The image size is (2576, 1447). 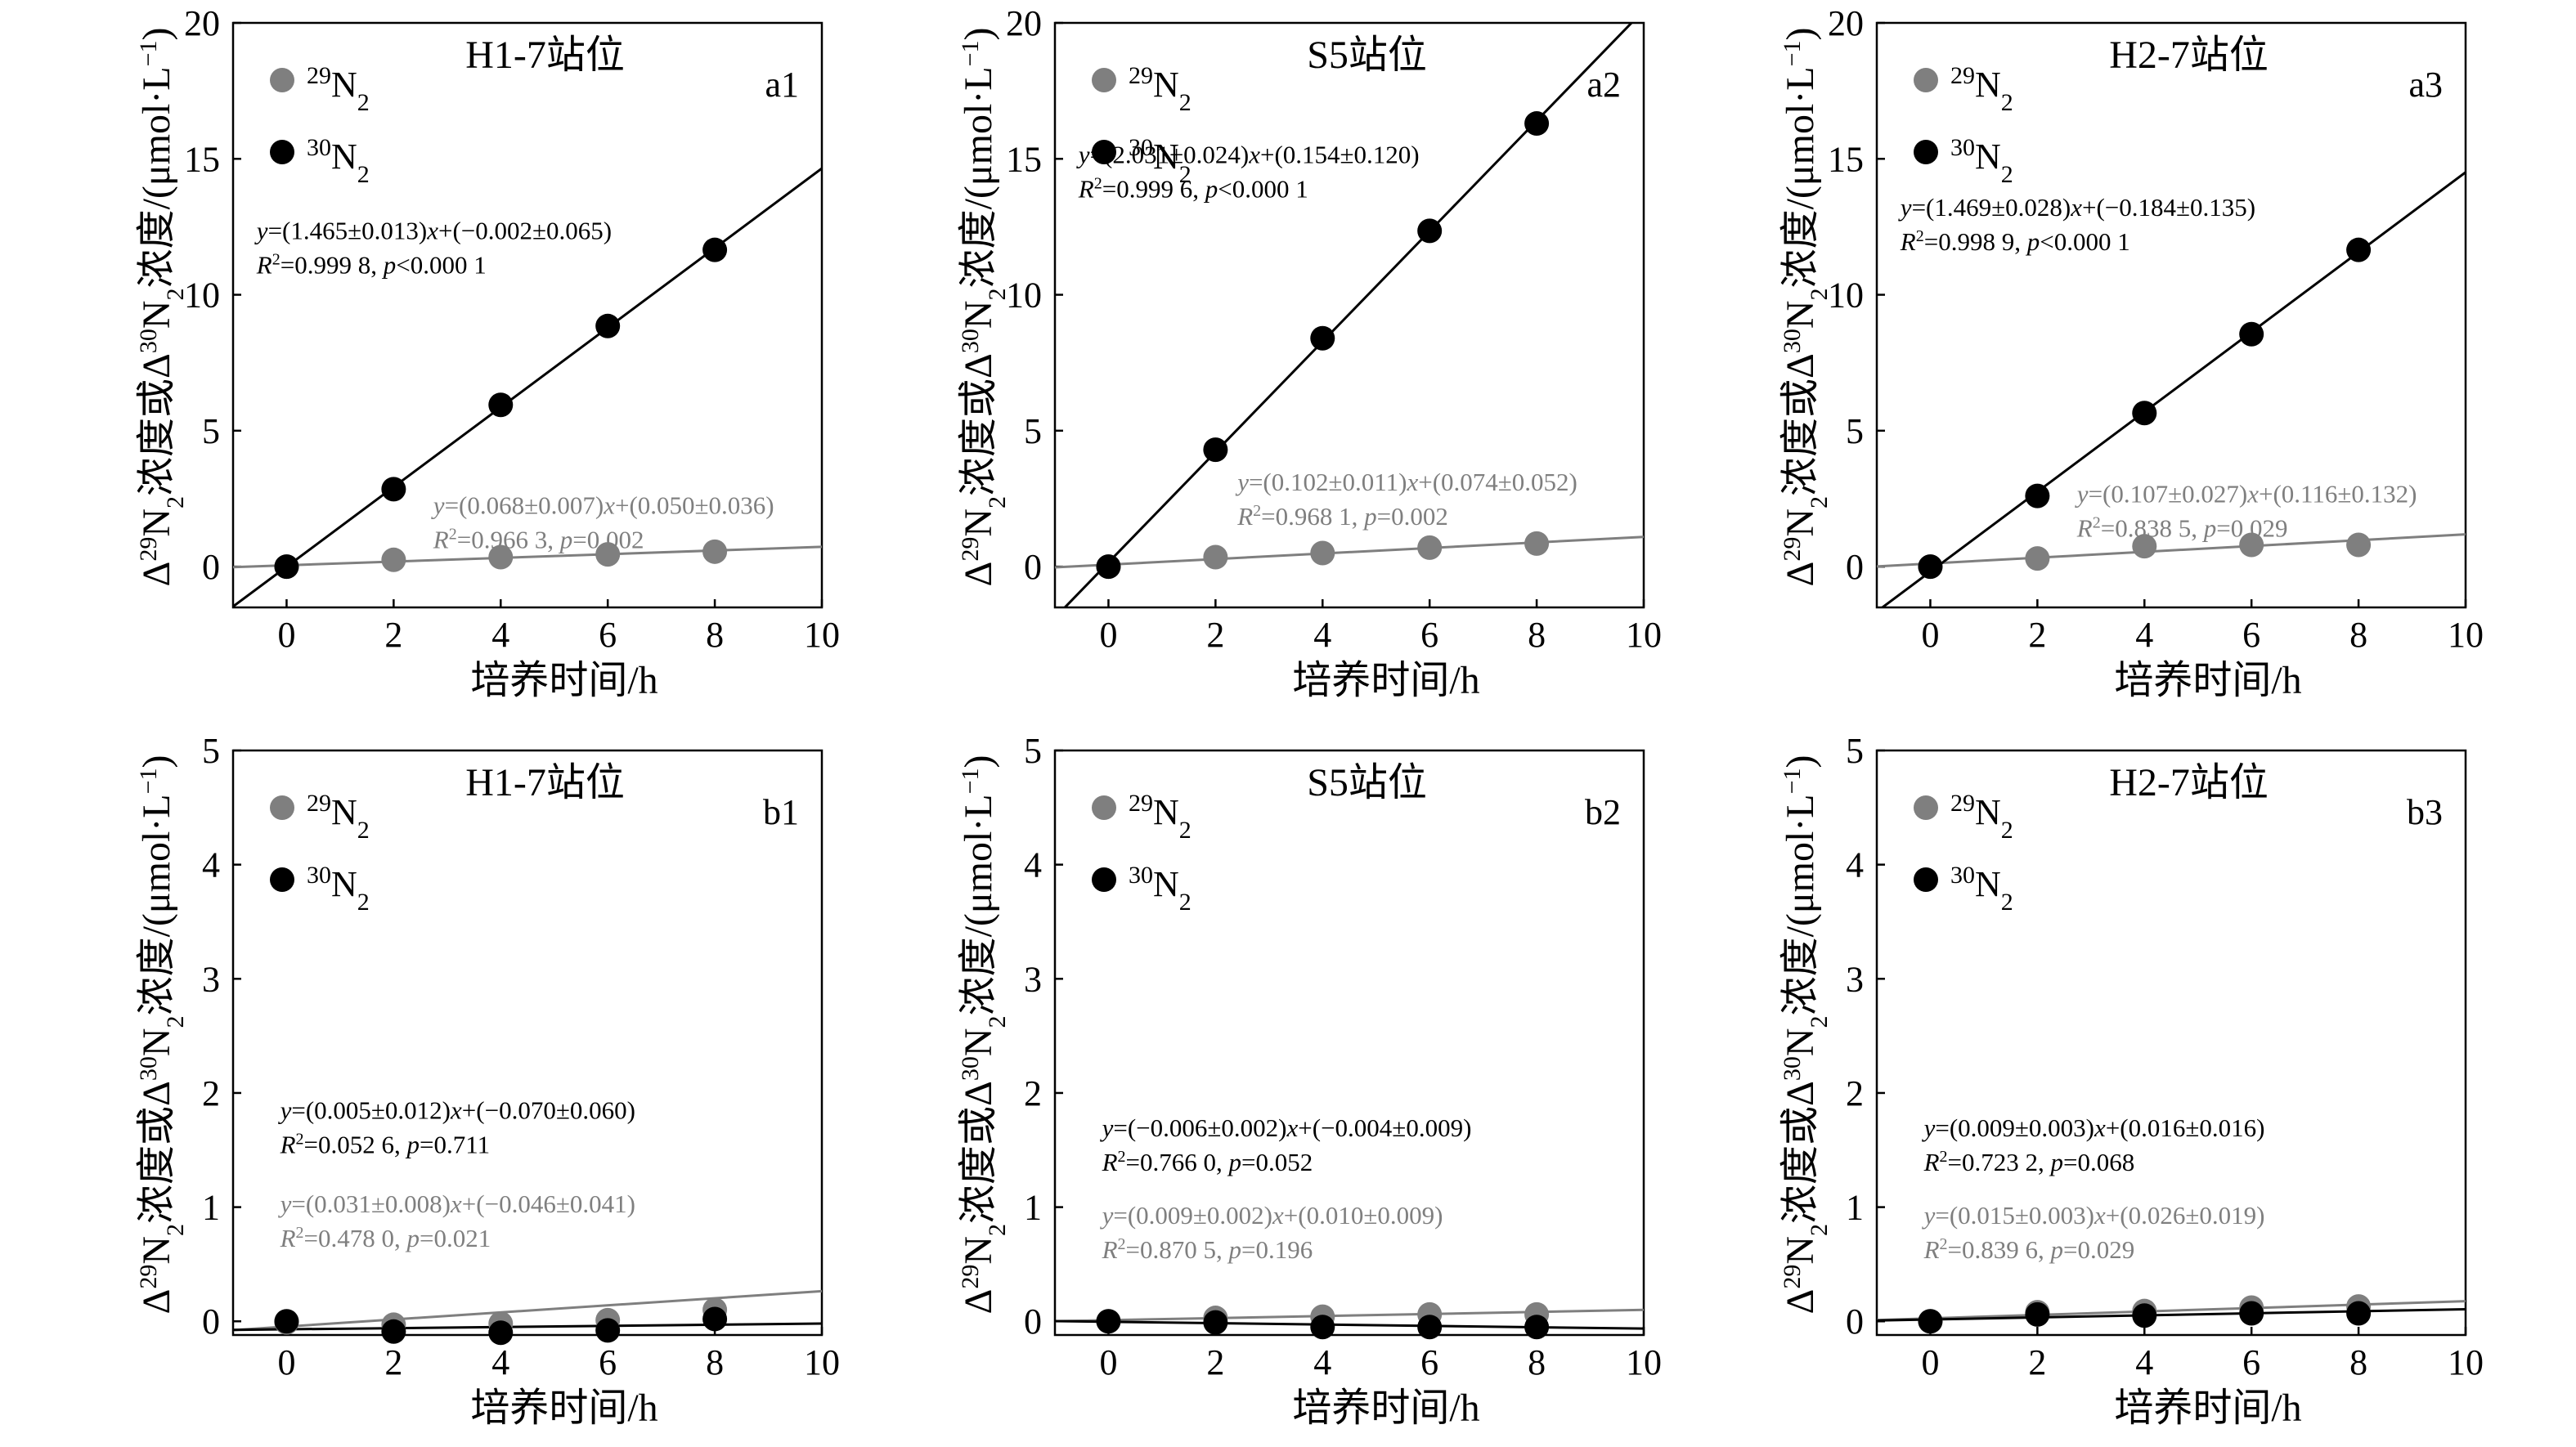 What do you see at coordinates (782, 85) in the screenshot?
I see `panel-tag: a1` at bounding box center [782, 85].